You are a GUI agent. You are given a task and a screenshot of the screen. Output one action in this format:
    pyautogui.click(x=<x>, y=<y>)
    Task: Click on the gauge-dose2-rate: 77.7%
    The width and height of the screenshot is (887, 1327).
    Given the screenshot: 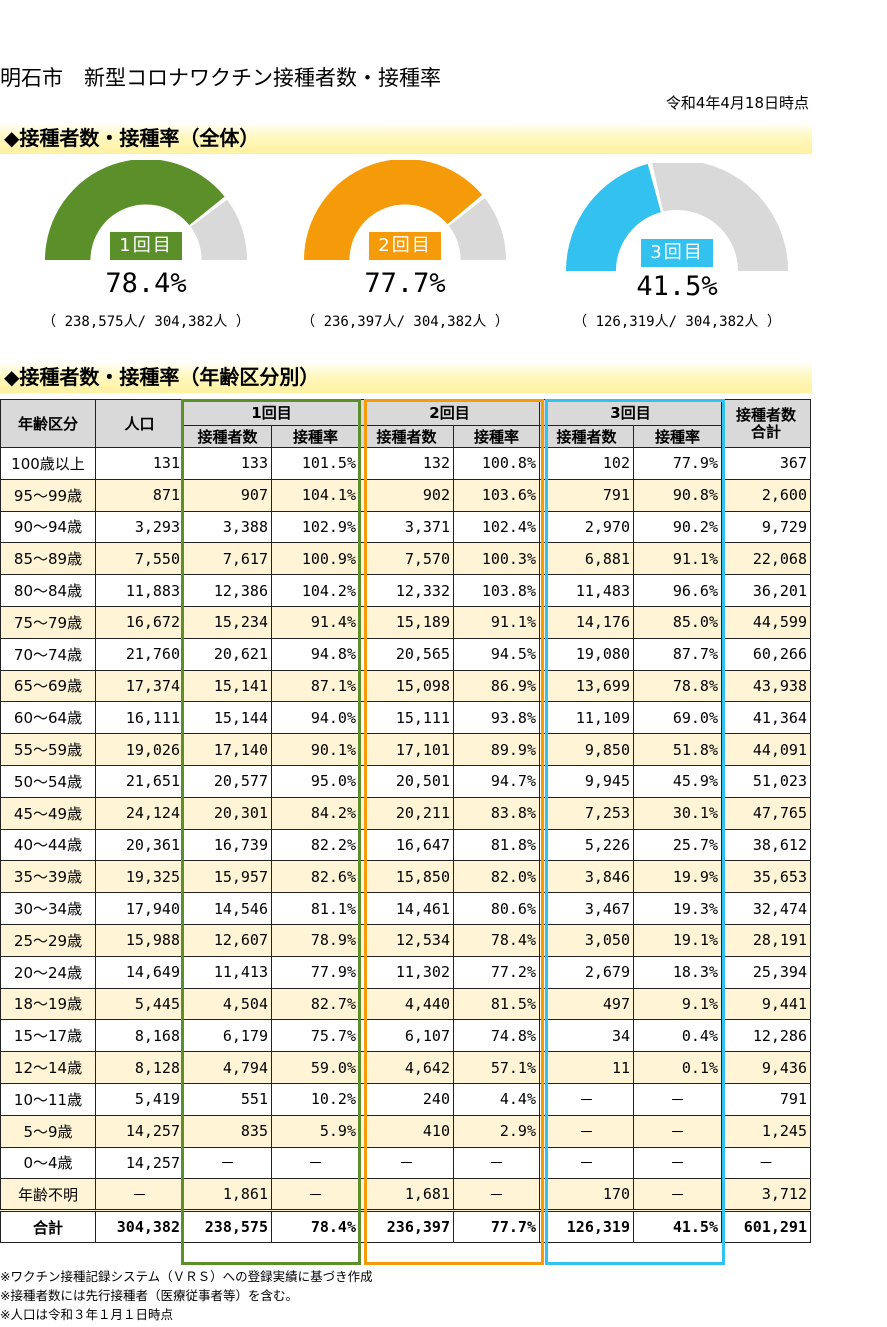 What is the action you would take?
    pyautogui.click(x=405, y=283)
    